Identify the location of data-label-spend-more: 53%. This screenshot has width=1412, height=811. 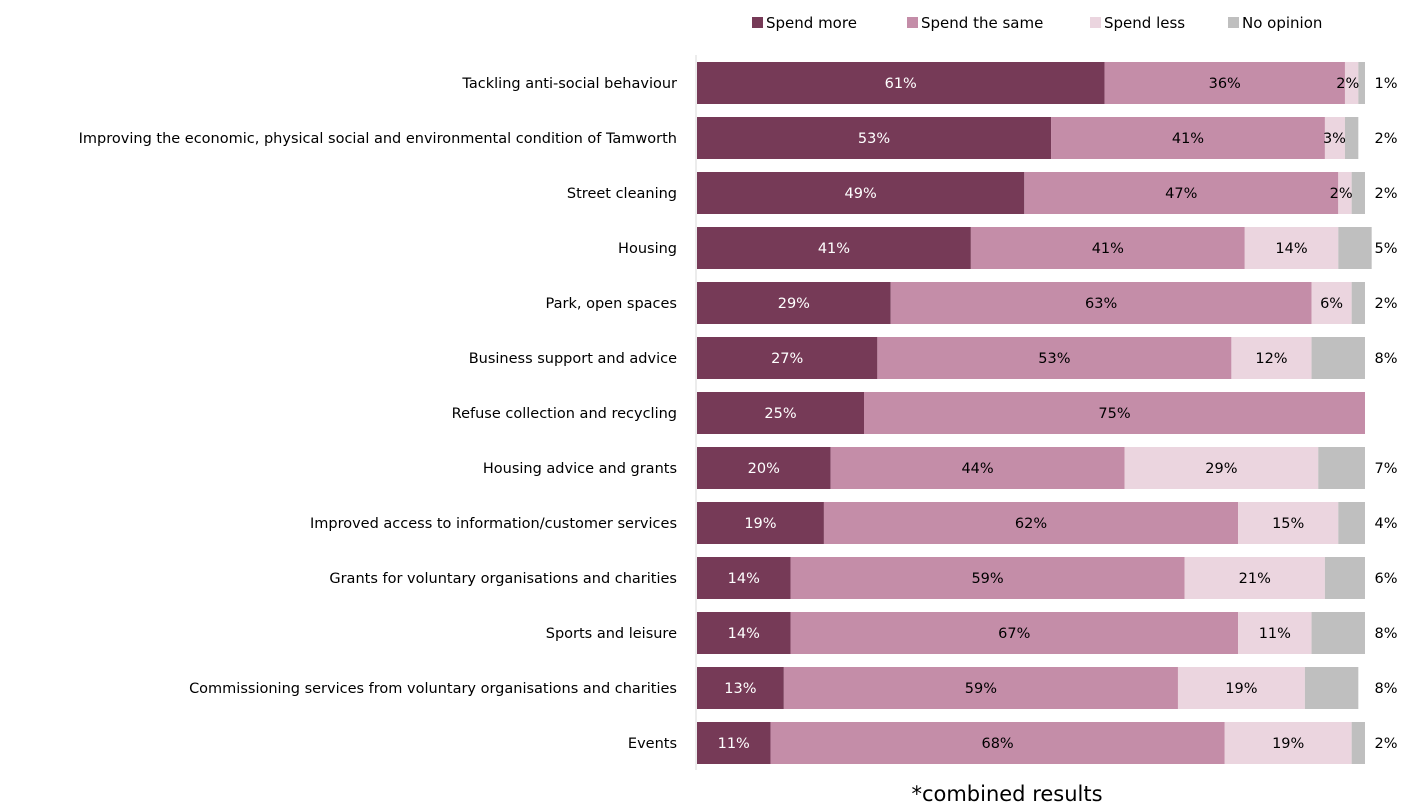
(874, 139).